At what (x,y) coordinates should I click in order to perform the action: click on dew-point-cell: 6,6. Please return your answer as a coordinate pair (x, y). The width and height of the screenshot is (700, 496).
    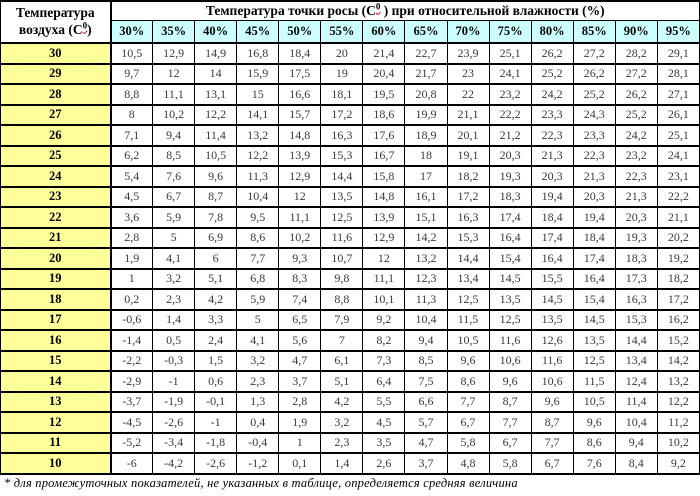
    Looking at the image, I should click on (426, 401).